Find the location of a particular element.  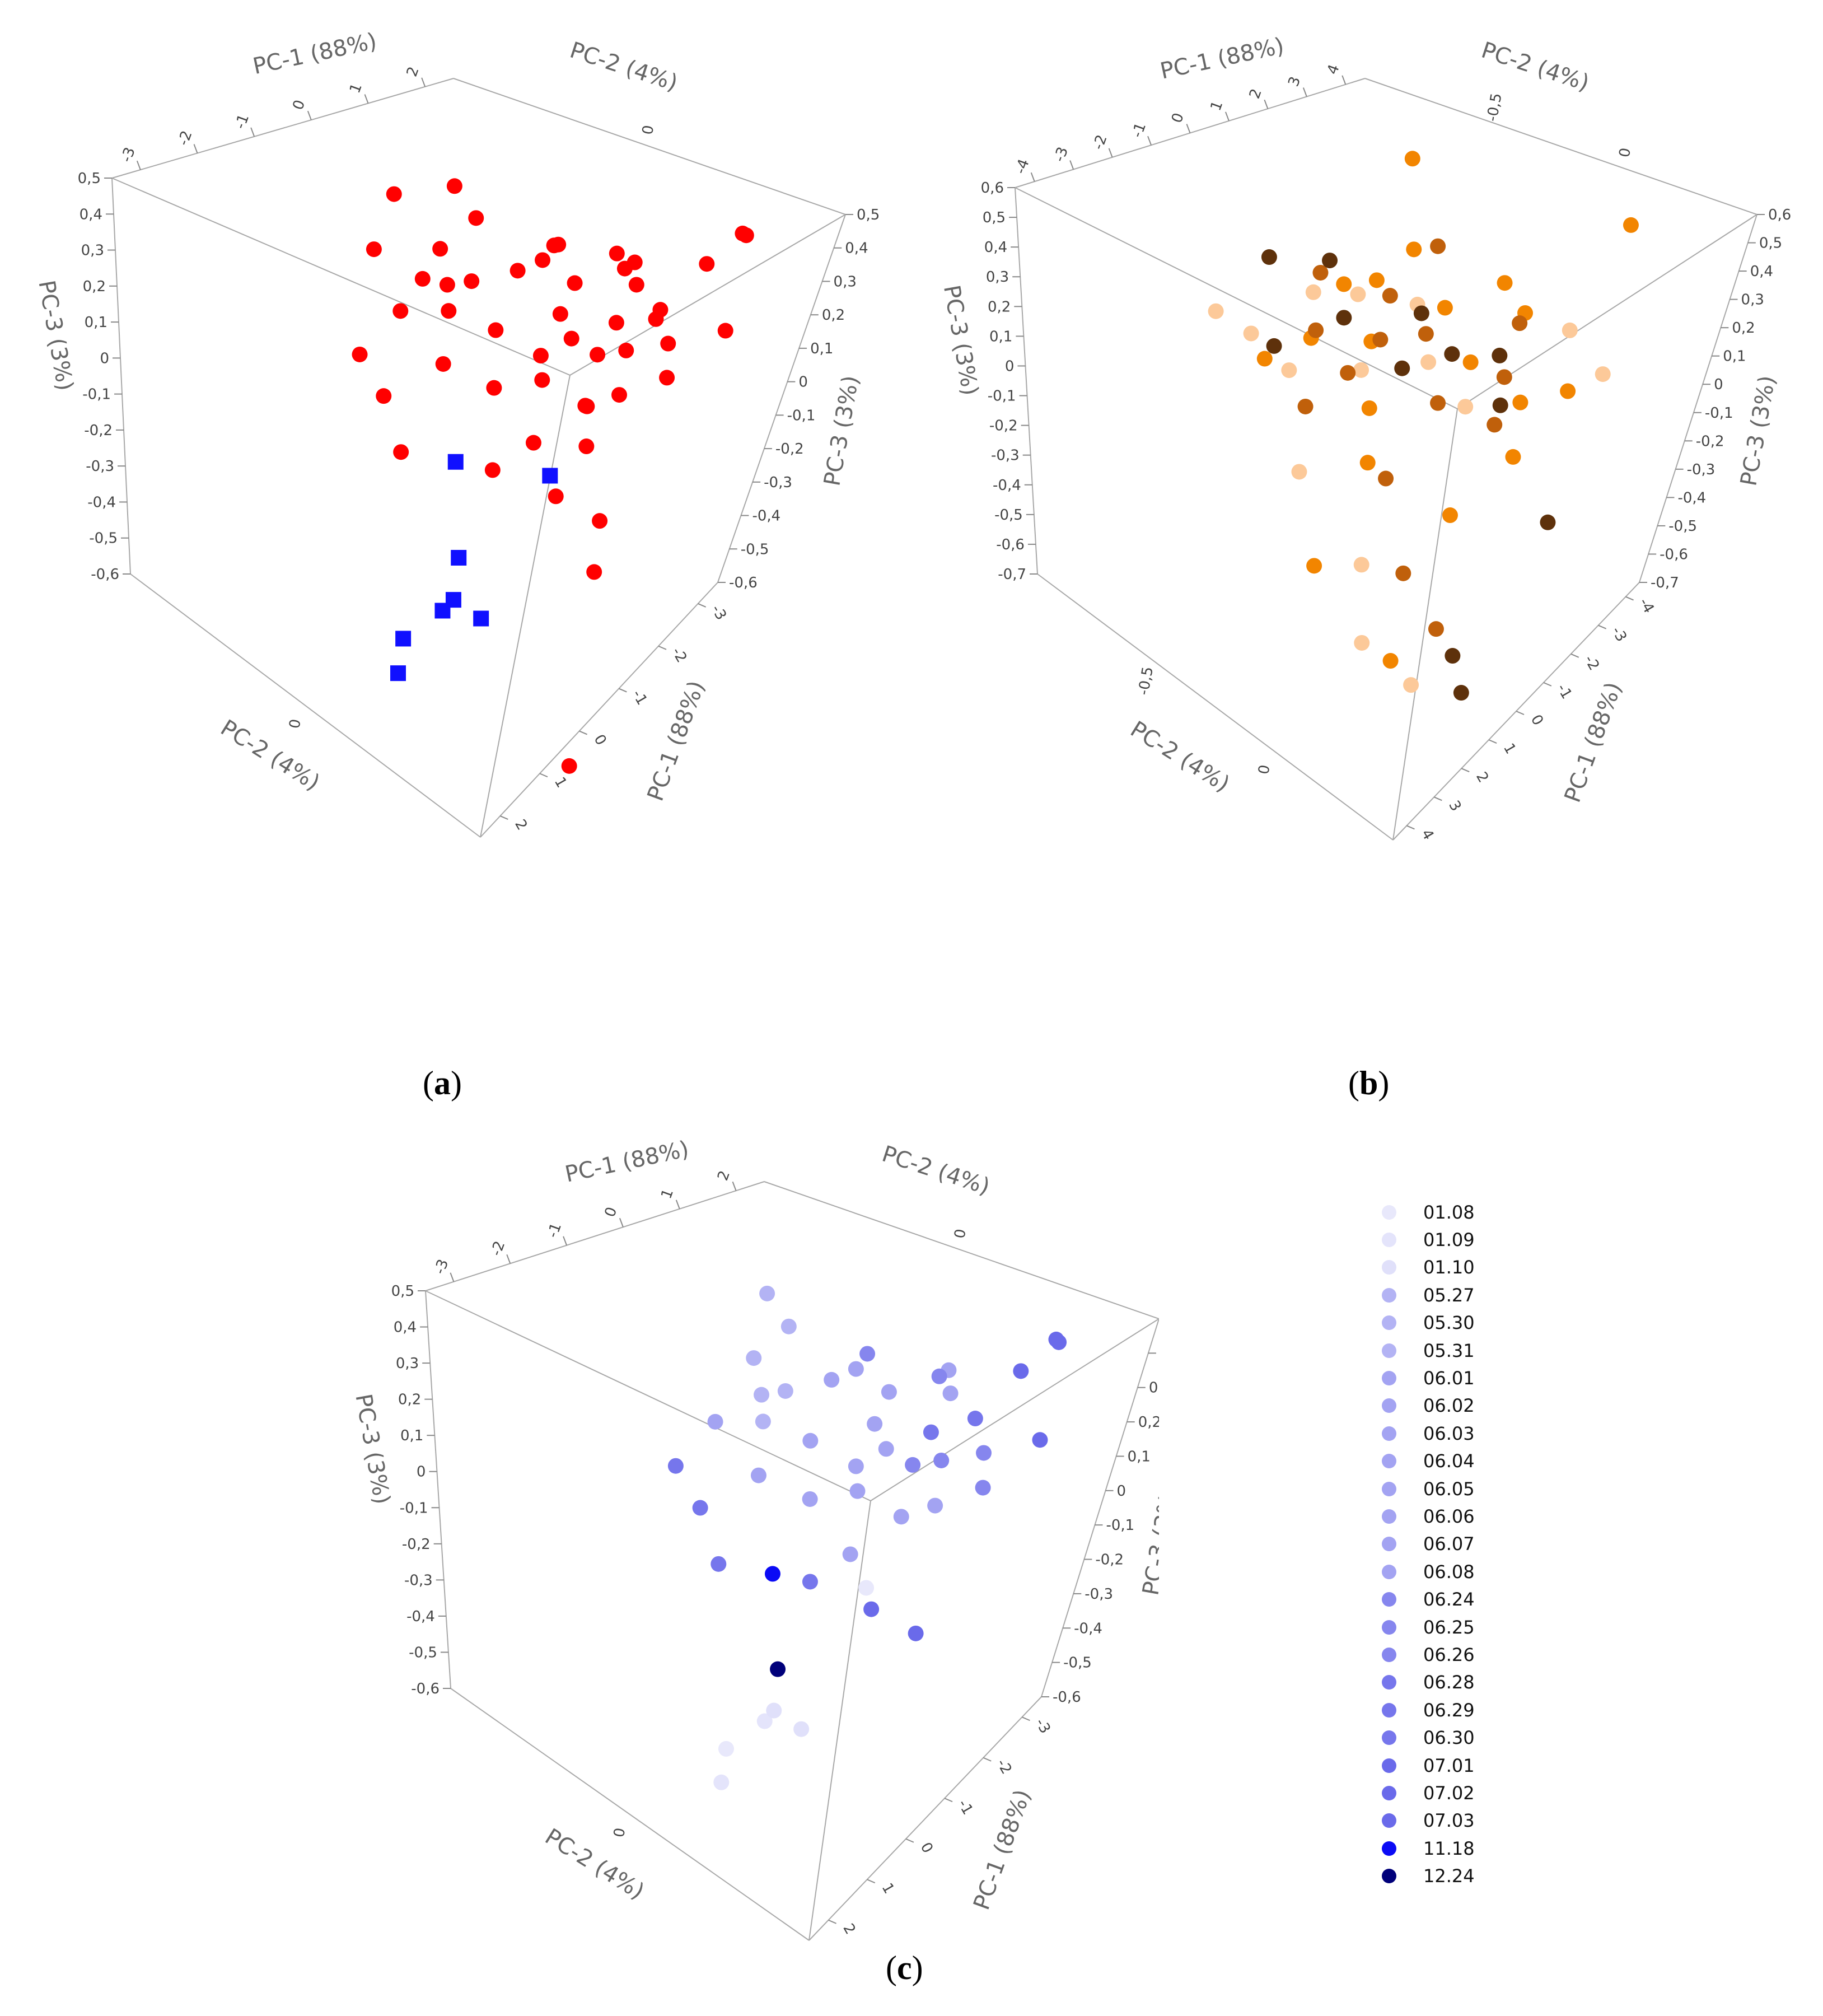

z-tick-label-right-a-0: 0,5 is located at coordinates (868, 215).